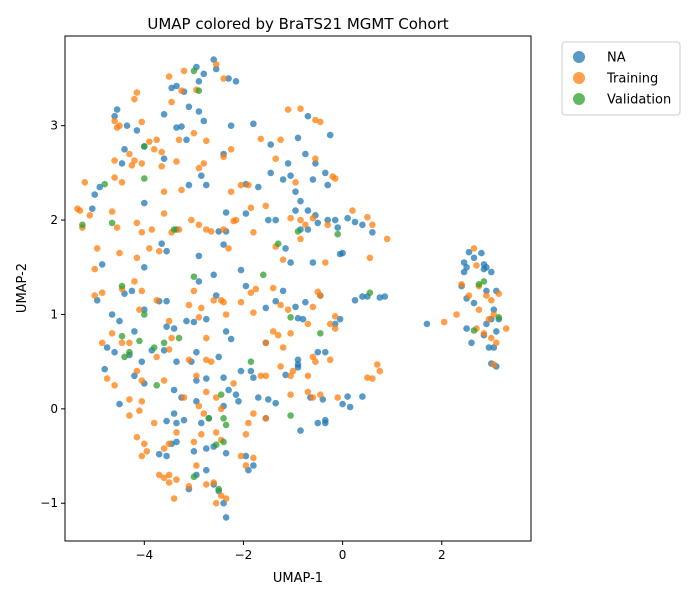  Describe the element at coordinates (621, 78) in the screenshot. I see `legend: NA Training Validation` at that location.